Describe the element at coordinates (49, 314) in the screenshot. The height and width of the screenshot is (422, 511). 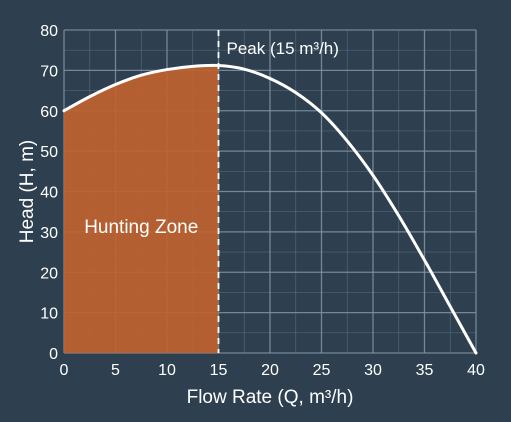
I see `y-tick-label: 10` at that location.